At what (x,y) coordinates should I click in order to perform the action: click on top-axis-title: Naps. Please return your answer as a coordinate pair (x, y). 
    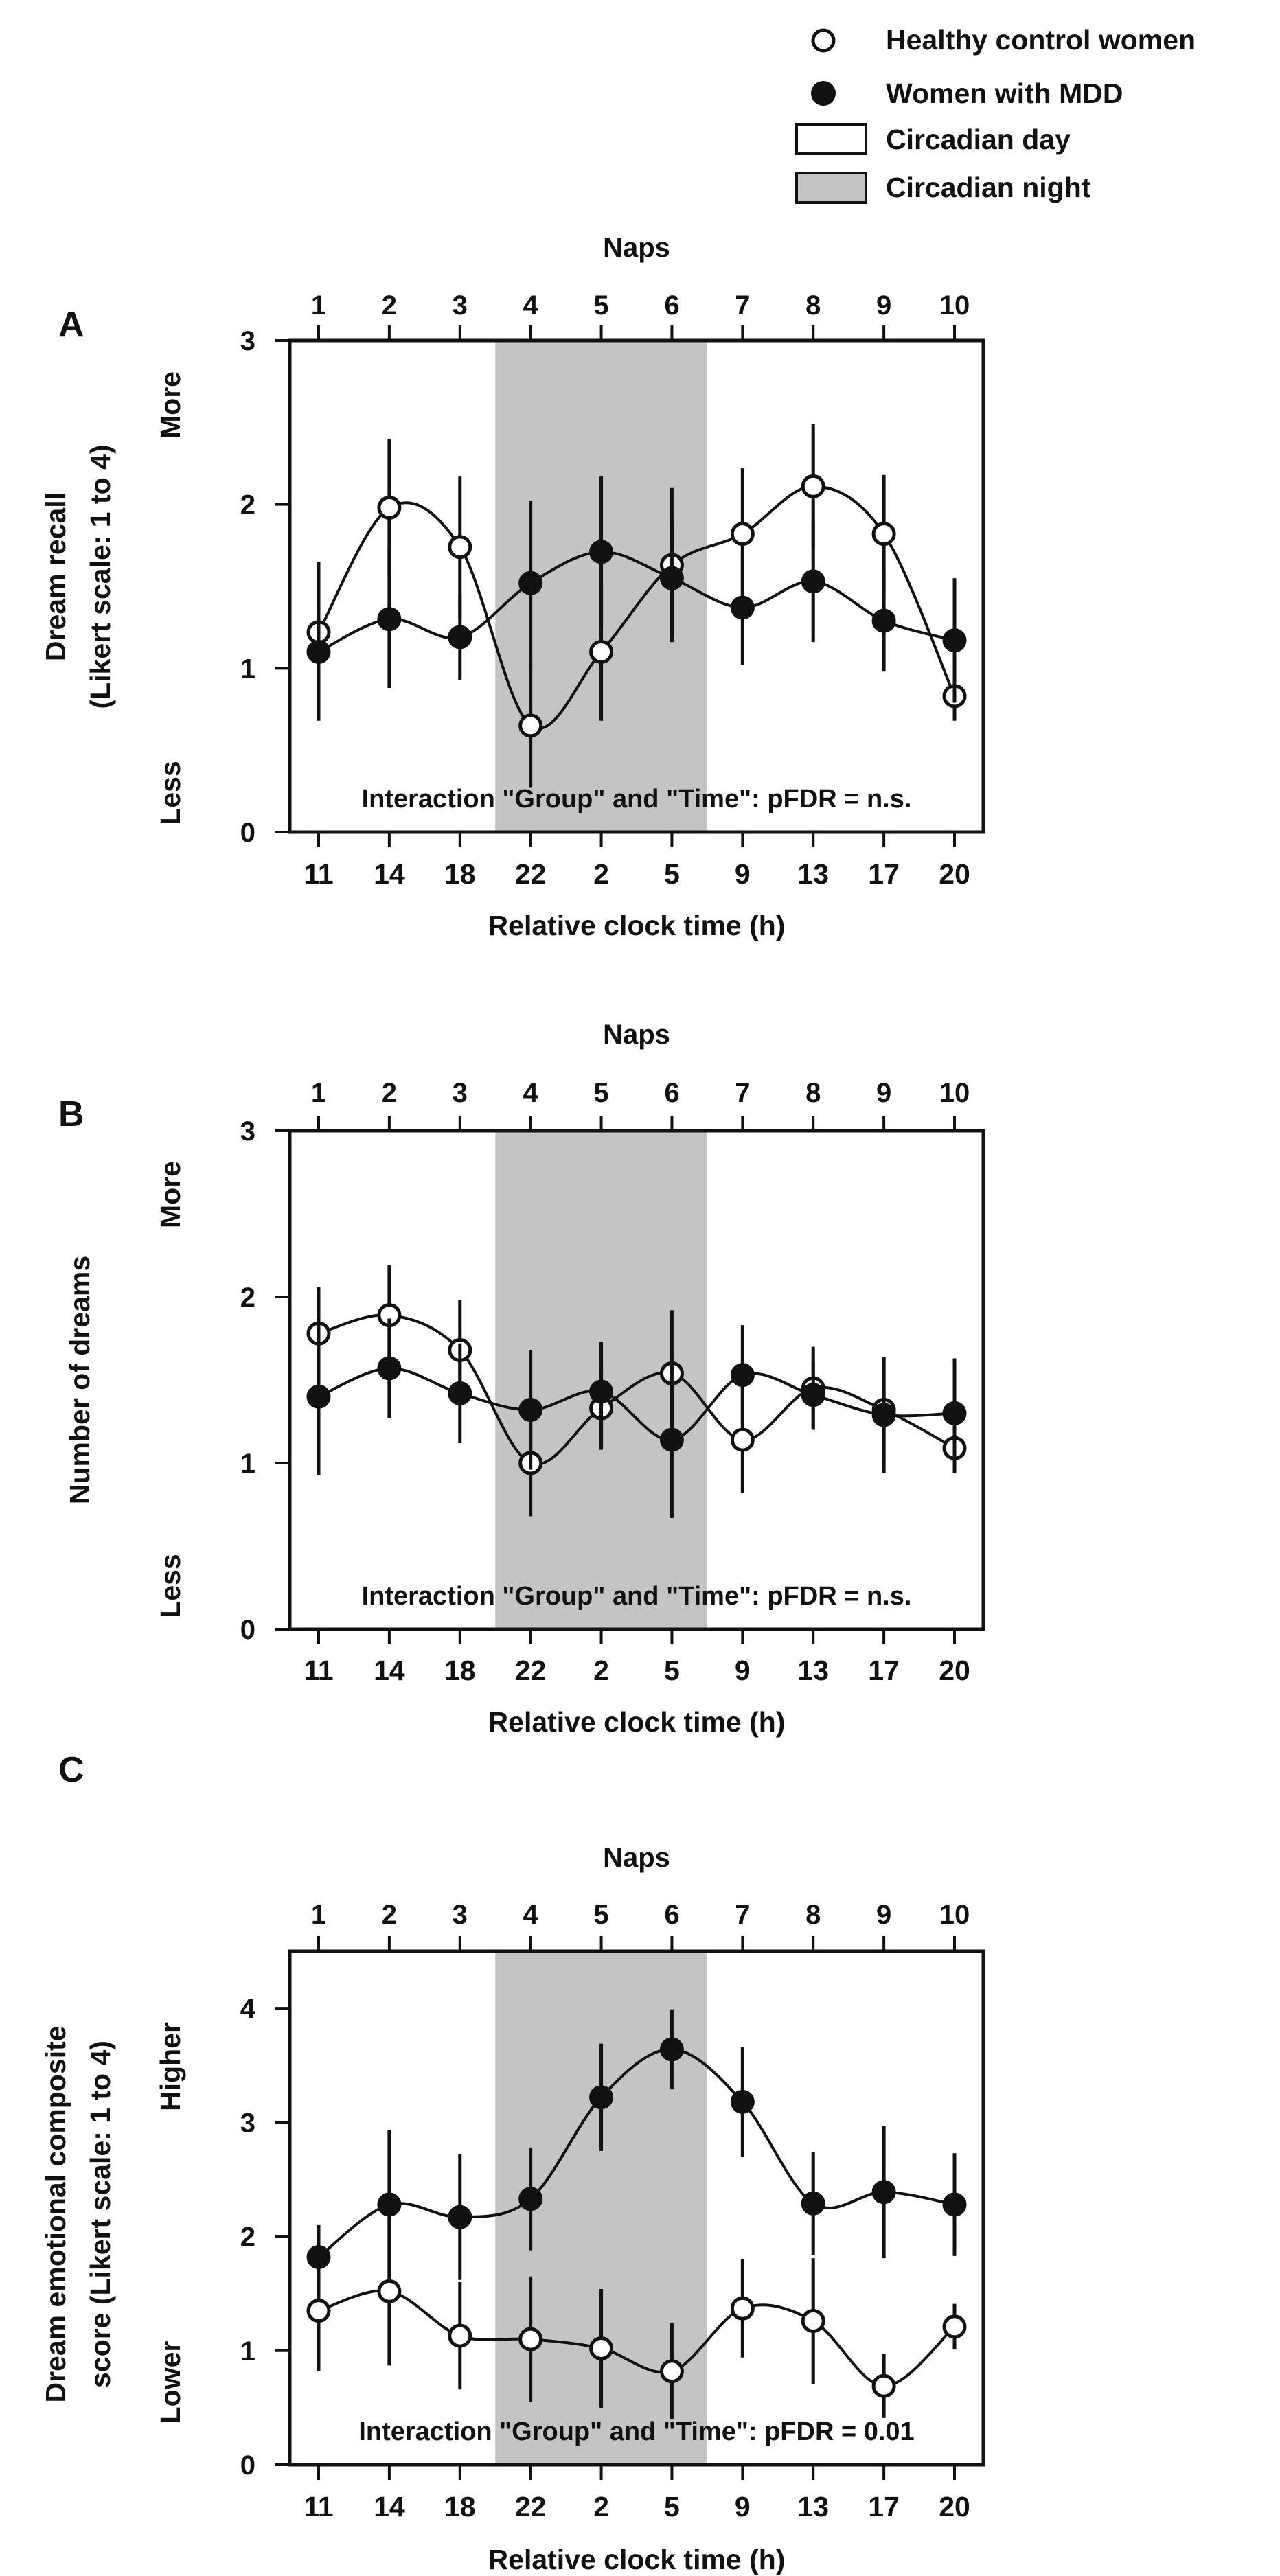
    Looking at the image, I should click on (636, 1858).